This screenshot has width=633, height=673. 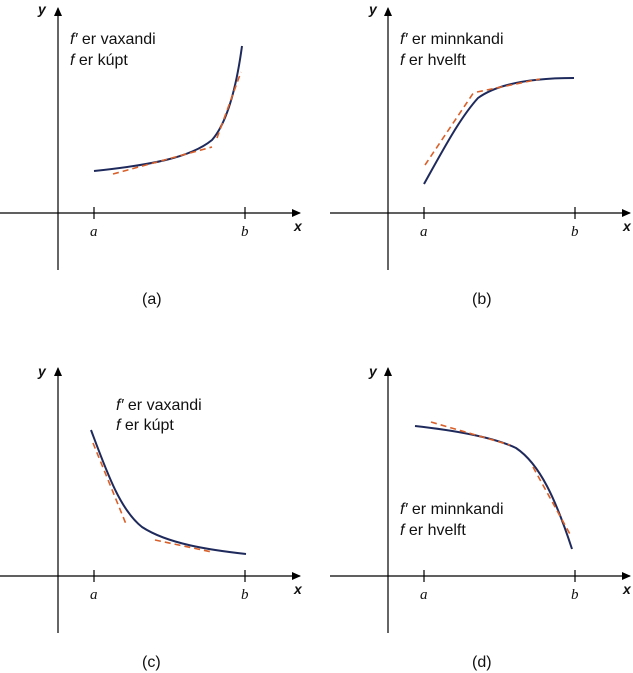 I want to click on panel-caption: (c), so click(x=151, y=662).